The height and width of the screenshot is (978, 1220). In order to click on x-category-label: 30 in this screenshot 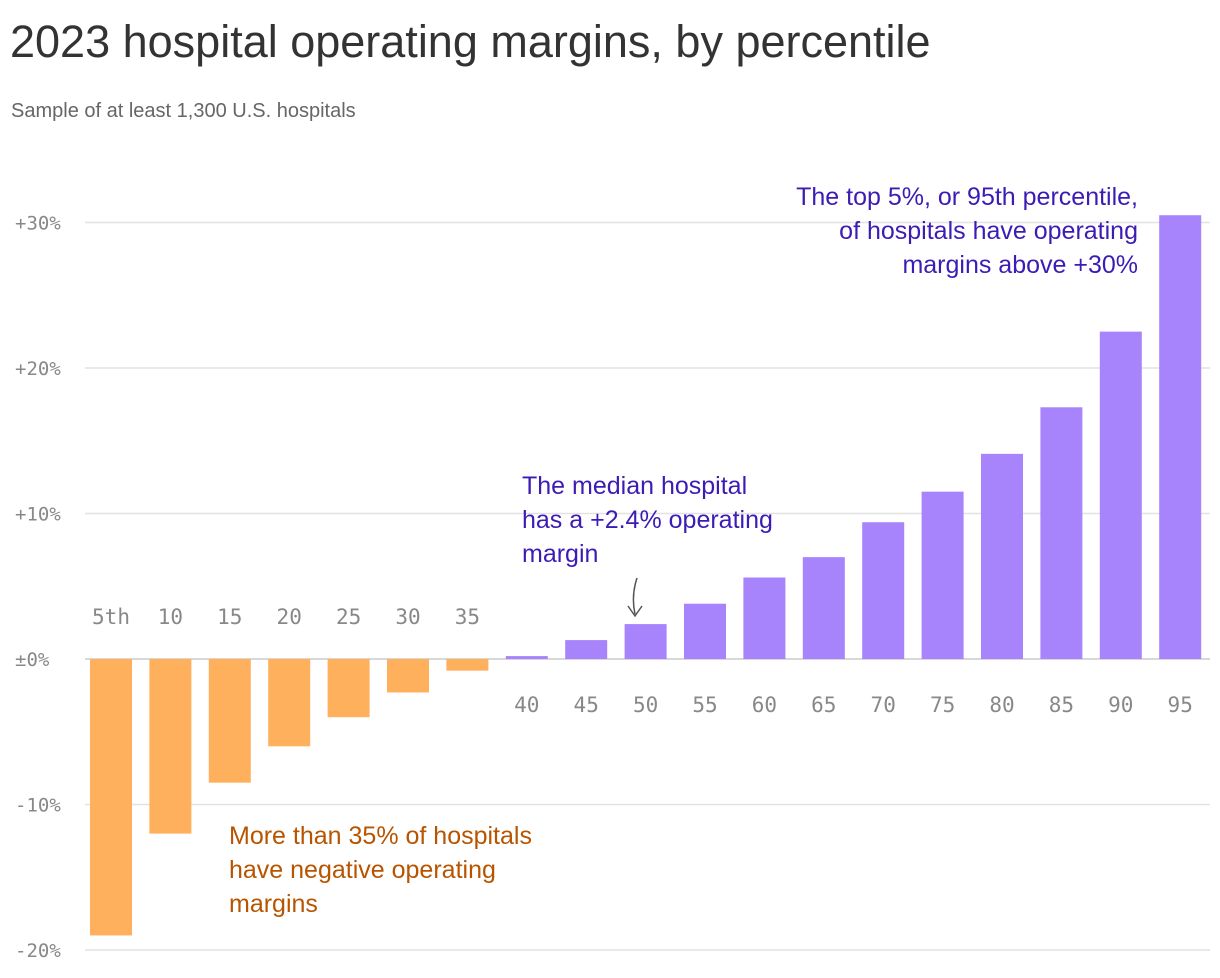, I will do `click(407, 617)`.